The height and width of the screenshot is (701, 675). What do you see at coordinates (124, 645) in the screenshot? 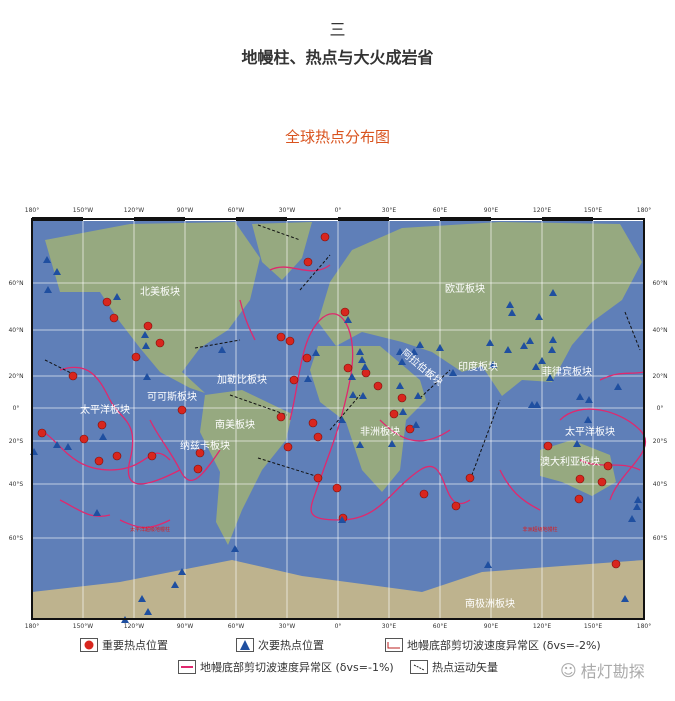
I see `legend-major: 重要热点位置` at bounding box center [124, 645].